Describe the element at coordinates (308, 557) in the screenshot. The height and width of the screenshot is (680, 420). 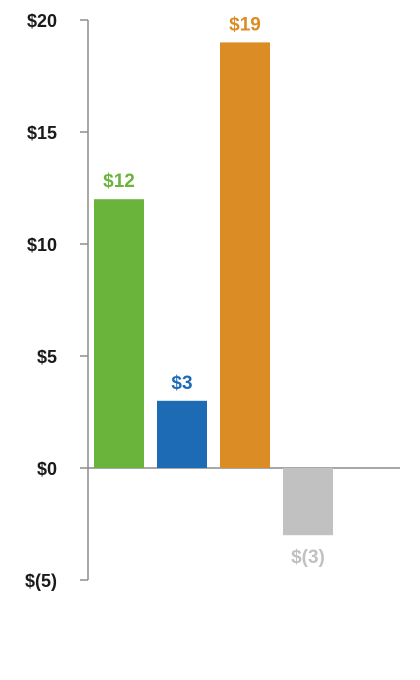
I see `data-label: $(3)` at that location.